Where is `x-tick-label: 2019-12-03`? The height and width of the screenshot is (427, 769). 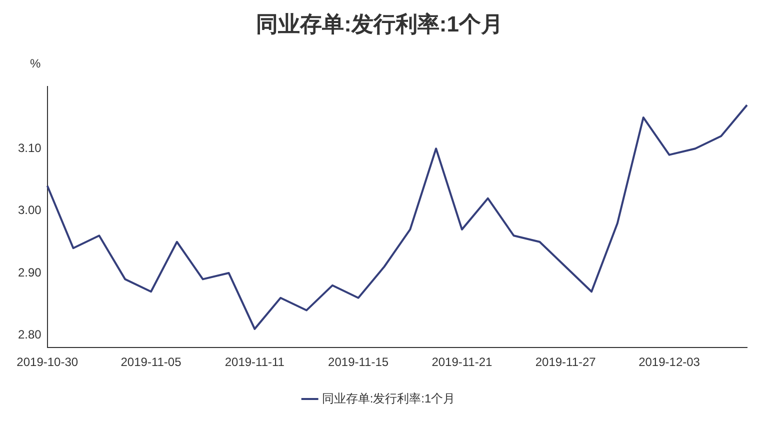 x-tick-label: 2019-12-03 is located at coordinates (669, 362).